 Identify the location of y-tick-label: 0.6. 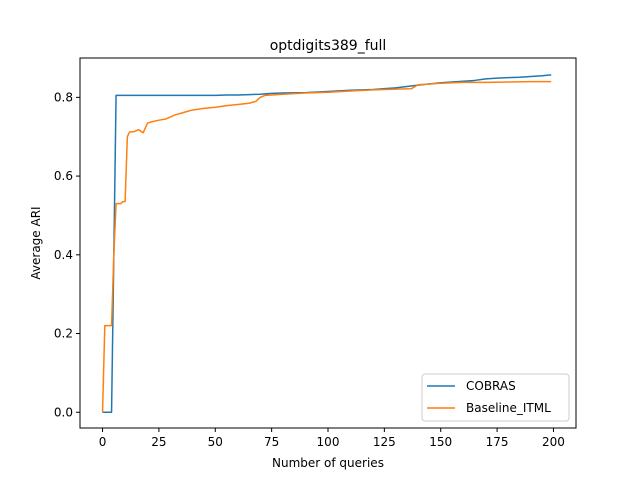
(63, 176).